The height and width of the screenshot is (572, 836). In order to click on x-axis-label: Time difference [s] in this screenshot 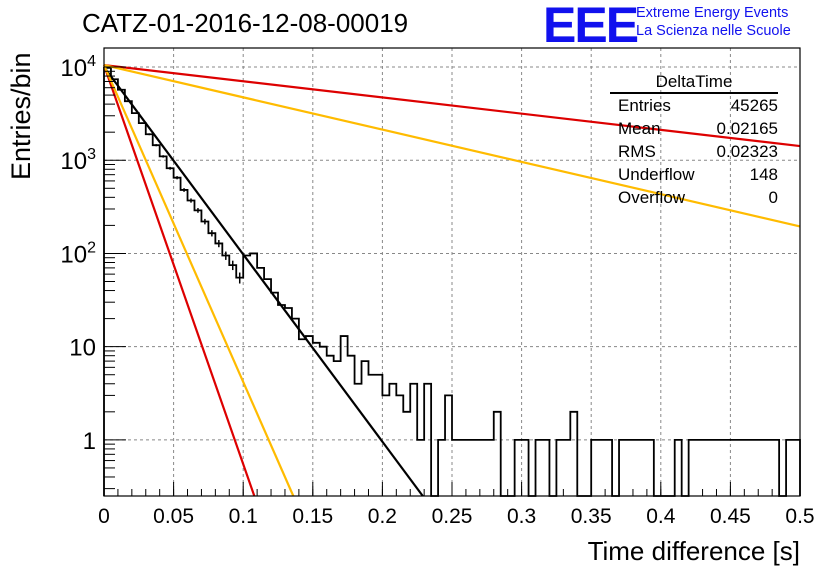, I will do `click(694, 551)`.